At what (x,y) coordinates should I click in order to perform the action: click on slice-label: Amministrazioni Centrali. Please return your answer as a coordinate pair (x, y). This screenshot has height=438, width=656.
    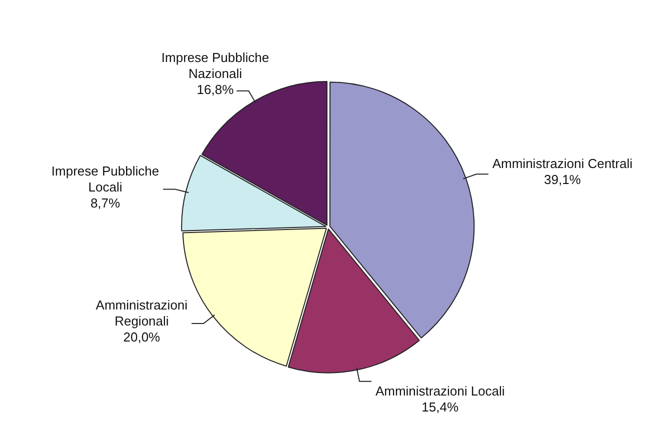
    Looking at the image, I should click on (562, 164).